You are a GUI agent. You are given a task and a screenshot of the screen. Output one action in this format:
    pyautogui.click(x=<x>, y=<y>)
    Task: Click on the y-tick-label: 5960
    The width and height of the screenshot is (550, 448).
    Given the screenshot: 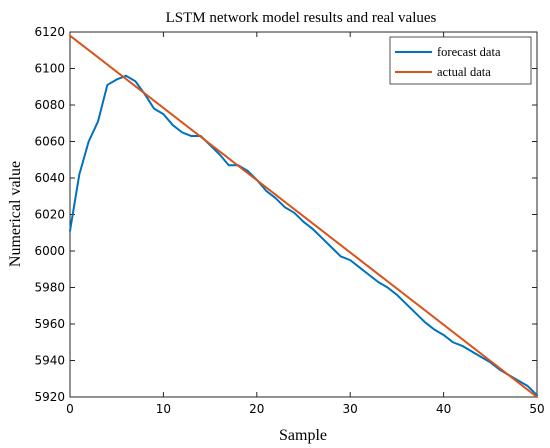 What is the action you would take?
    pyautogui.click(x=49, y=324)
    